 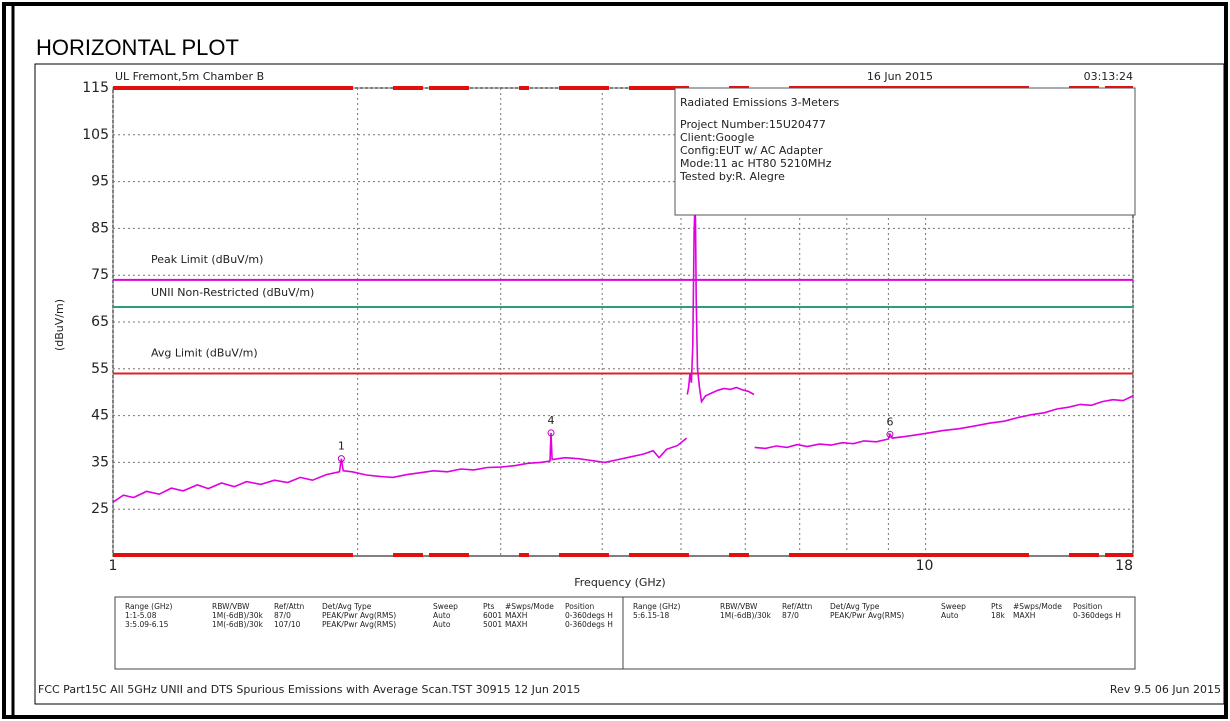 What do you see at coordinates (1108, 76) in the screenshot?
I see `time-label: 03:13:24` at bounding box center [1108, 76].